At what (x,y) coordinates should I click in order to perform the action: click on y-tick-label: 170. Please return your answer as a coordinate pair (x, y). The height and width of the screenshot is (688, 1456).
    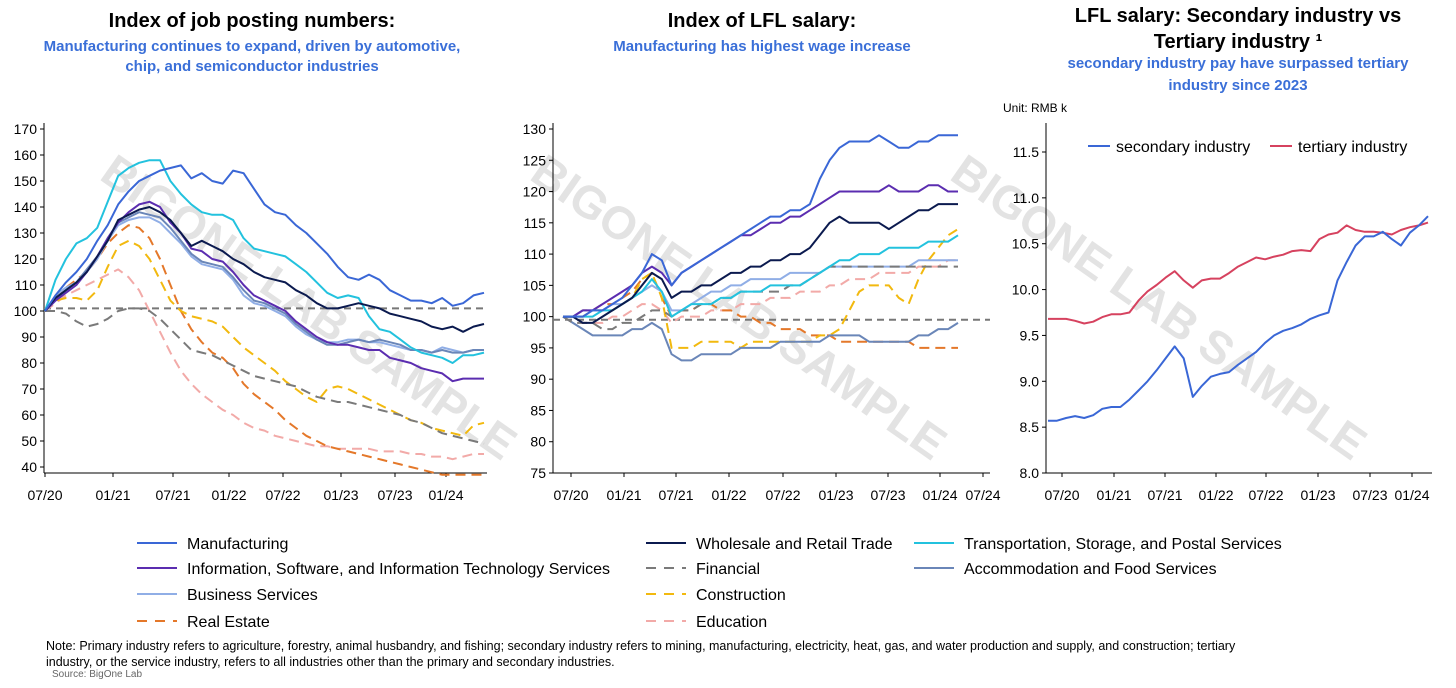
    Looking at the image, I should click on (26, 129).